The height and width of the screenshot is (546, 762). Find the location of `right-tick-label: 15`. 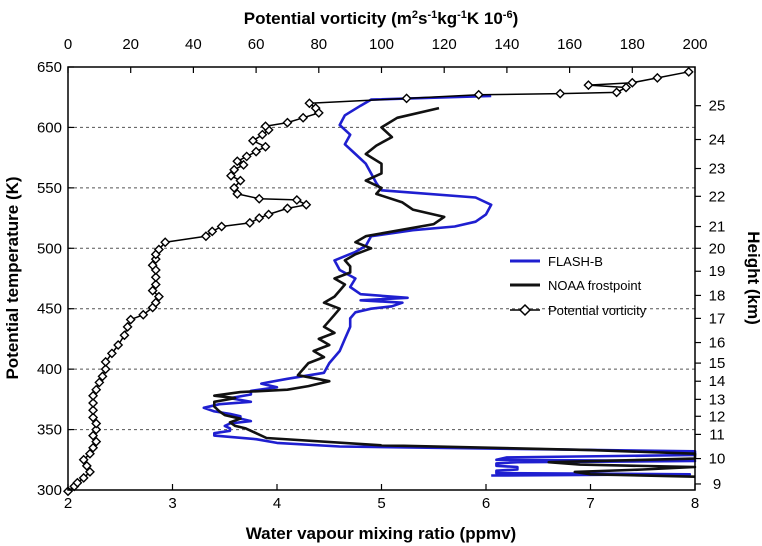

right-tick-label: 15 is located at coordinates (717, 363).